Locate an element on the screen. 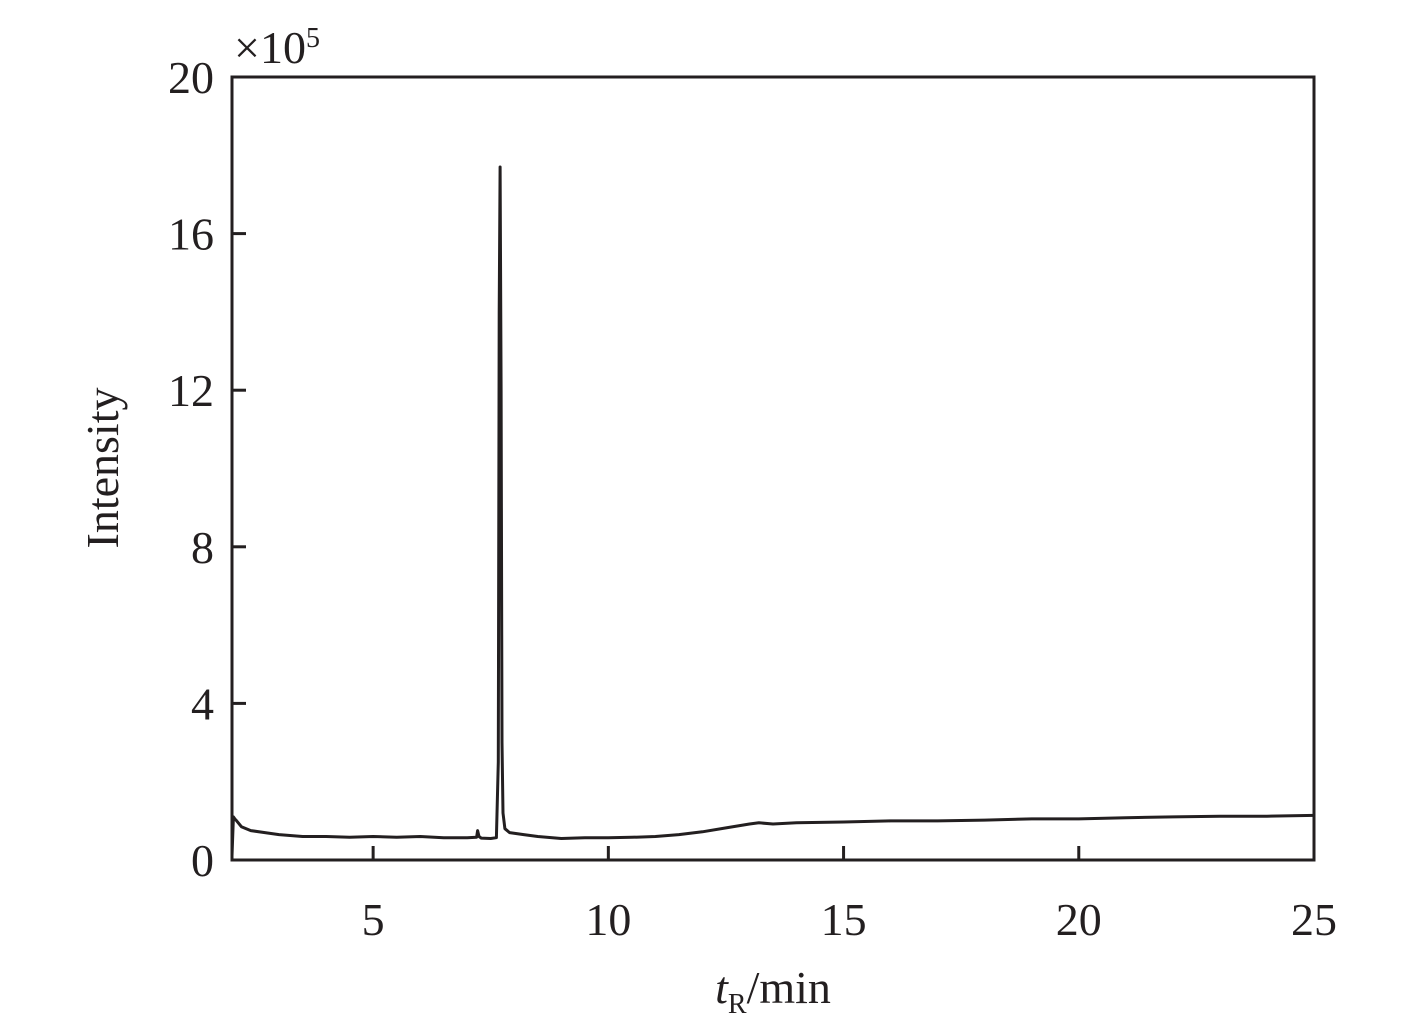 The width and height of the screenshot is (1417, 1032). y-multiplier-base: ×10 is located at coordinates (270, 47).